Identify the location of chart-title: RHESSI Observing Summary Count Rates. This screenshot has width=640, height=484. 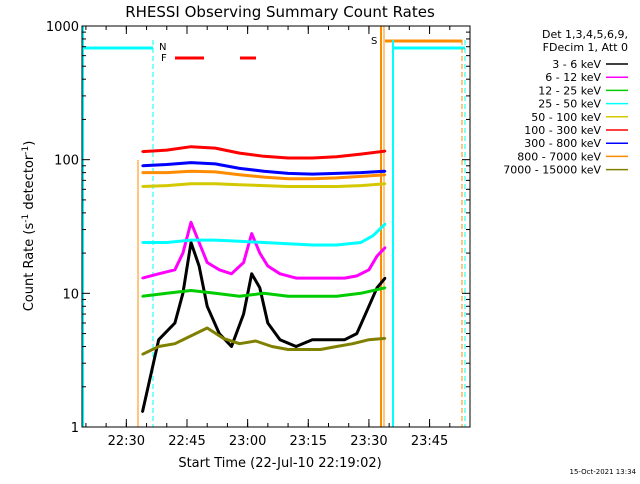
(280, 12).